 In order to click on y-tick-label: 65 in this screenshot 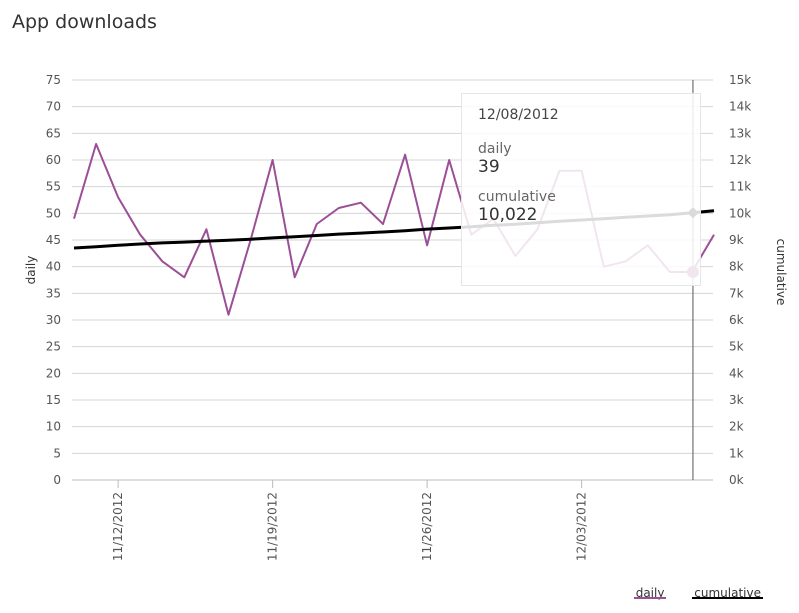, I will do `click(53, 133)`.